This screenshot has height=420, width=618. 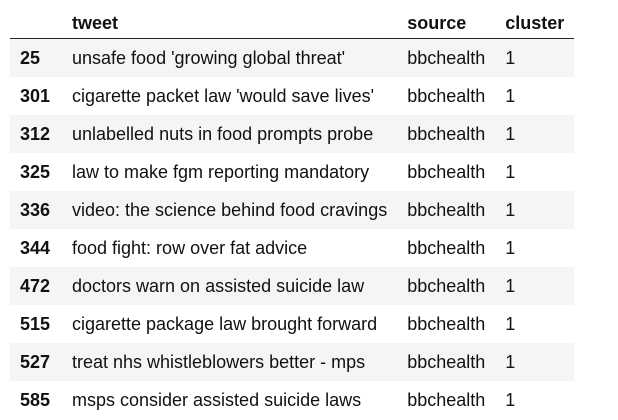 I want to click on tweet-cell: food fight: row over fat advice, so click(x=190, y=247).